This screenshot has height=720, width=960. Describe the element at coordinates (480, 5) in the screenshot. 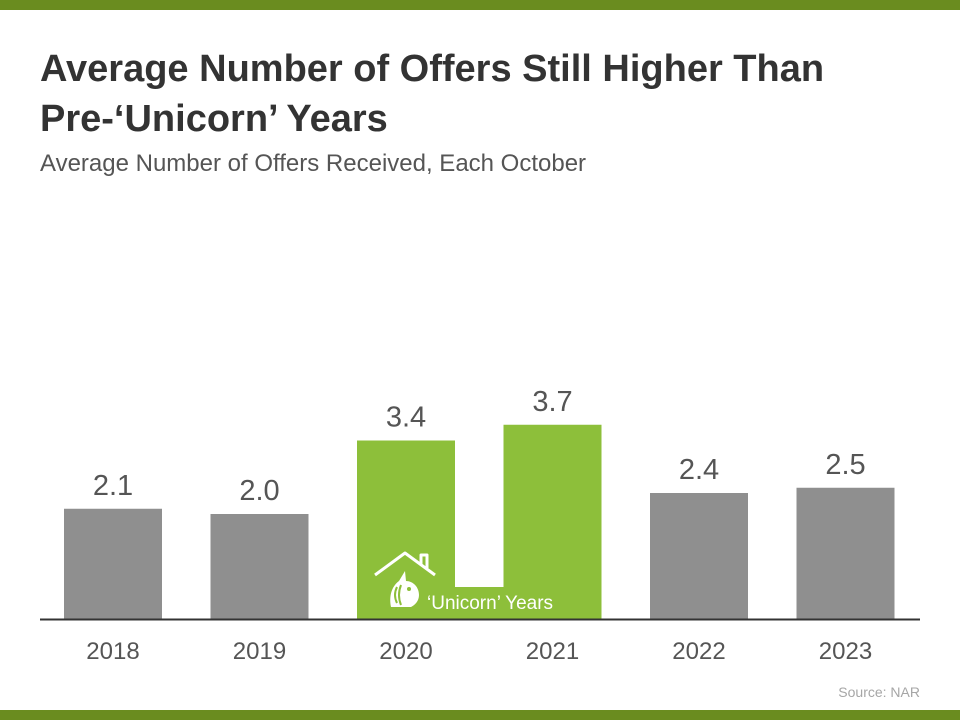

I see `top-band` at that location.